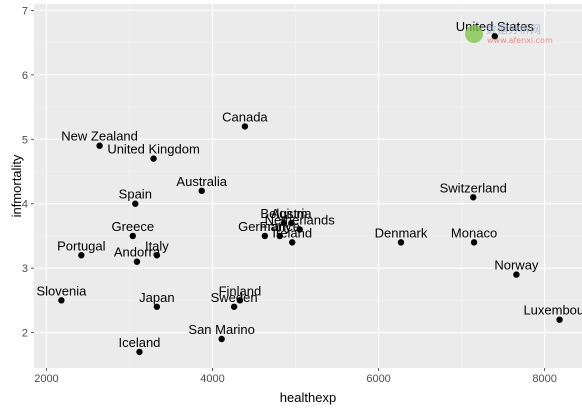  I want to click on point-label: Japan, so click(156, 297).